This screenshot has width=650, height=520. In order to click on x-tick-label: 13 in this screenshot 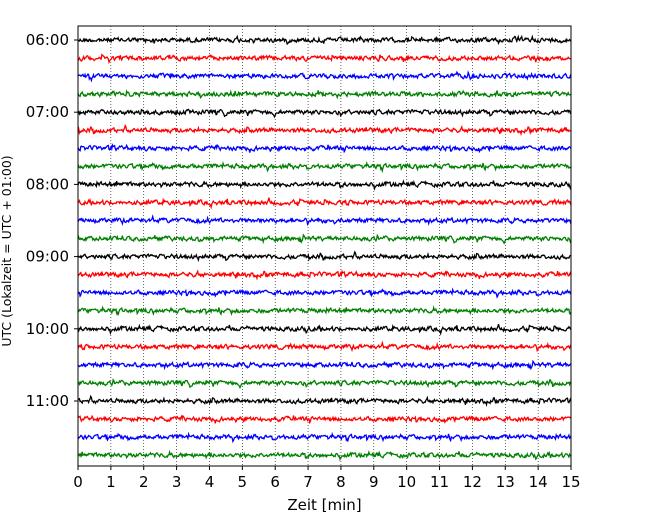, I will do `click(505, 482)`.